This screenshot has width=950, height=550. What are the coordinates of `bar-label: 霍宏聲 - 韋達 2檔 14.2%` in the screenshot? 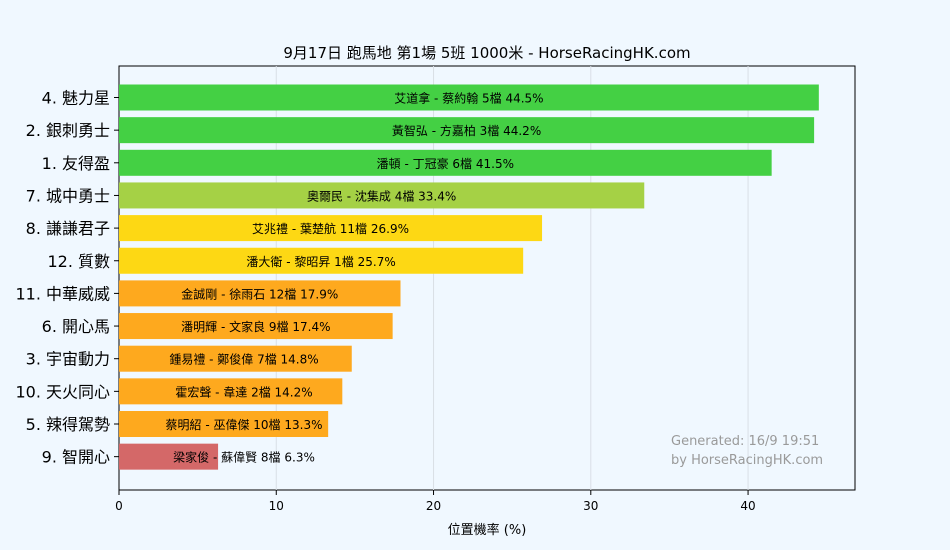 It's located at (243, 391).